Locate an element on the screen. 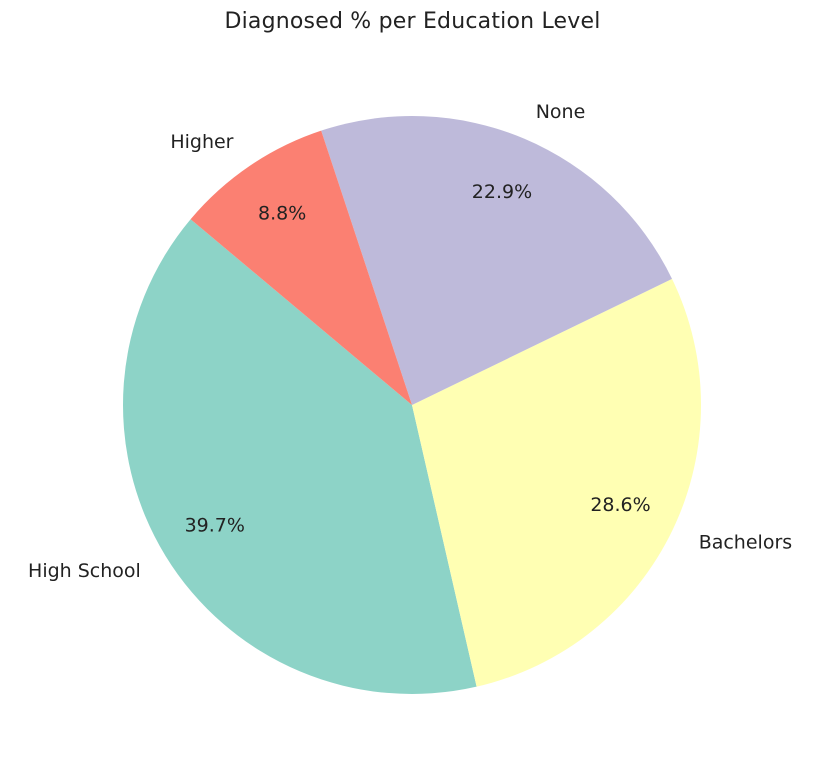 This screenshot has height=760, width=813. percent-label-none: 22.9% is located at coordinates (502, 192).